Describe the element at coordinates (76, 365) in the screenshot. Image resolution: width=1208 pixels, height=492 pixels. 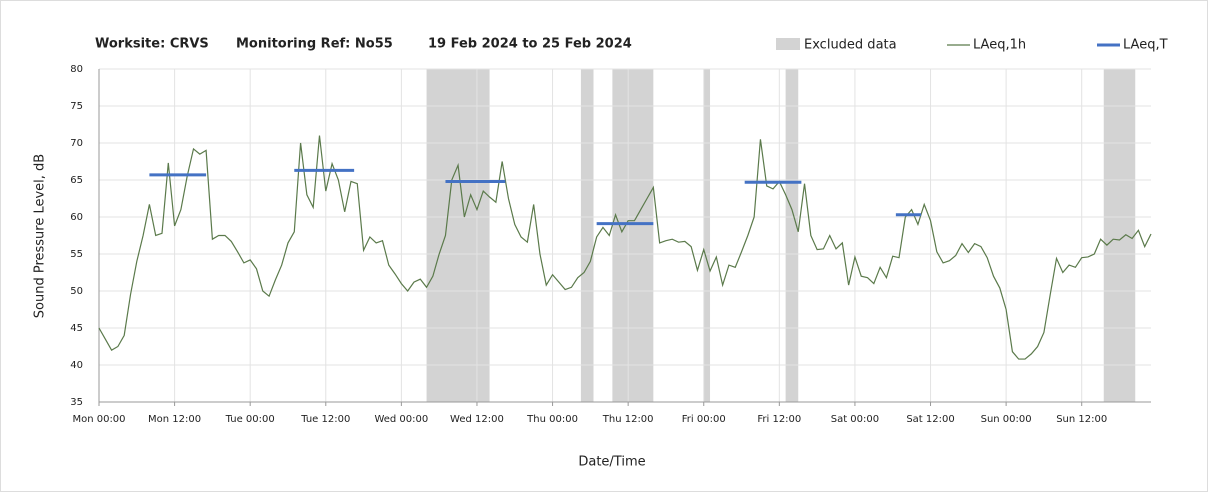
I see `y-tick-label: 40` at that location.